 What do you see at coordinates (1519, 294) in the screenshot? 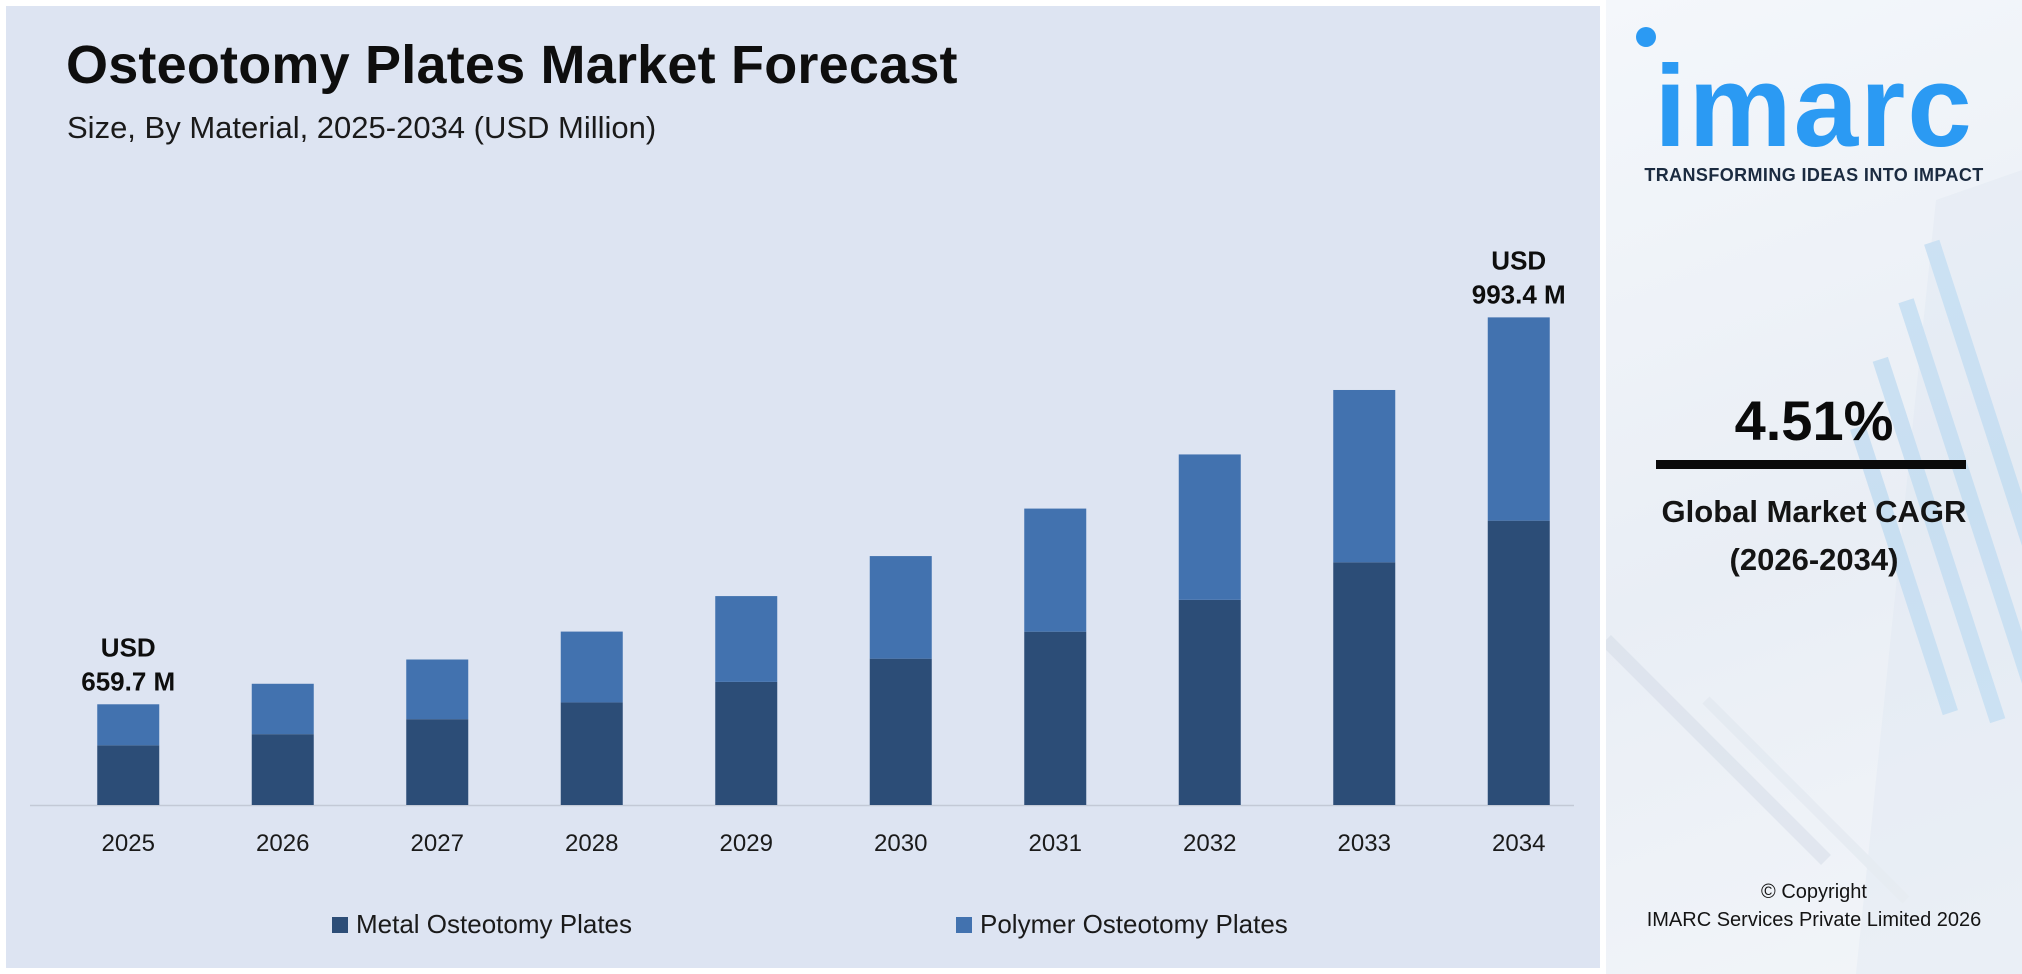
I see `total-label-value-2034: 993.4 M` at bounding box center [1519, 294].